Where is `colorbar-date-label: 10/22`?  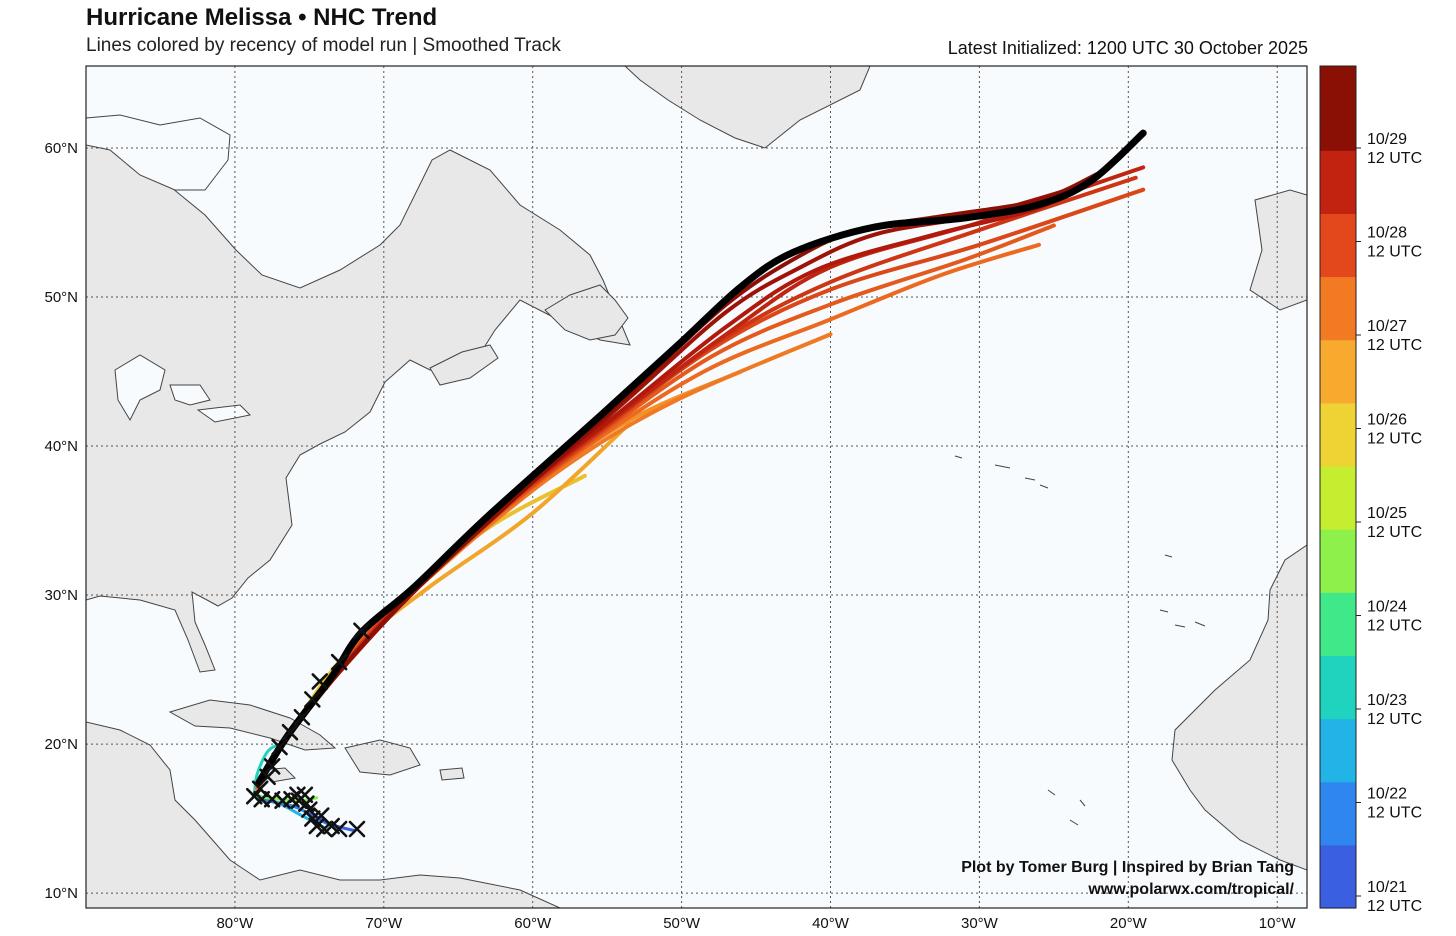 colorbar-date-label: 10/22 is located at coordinates (1387, 794).